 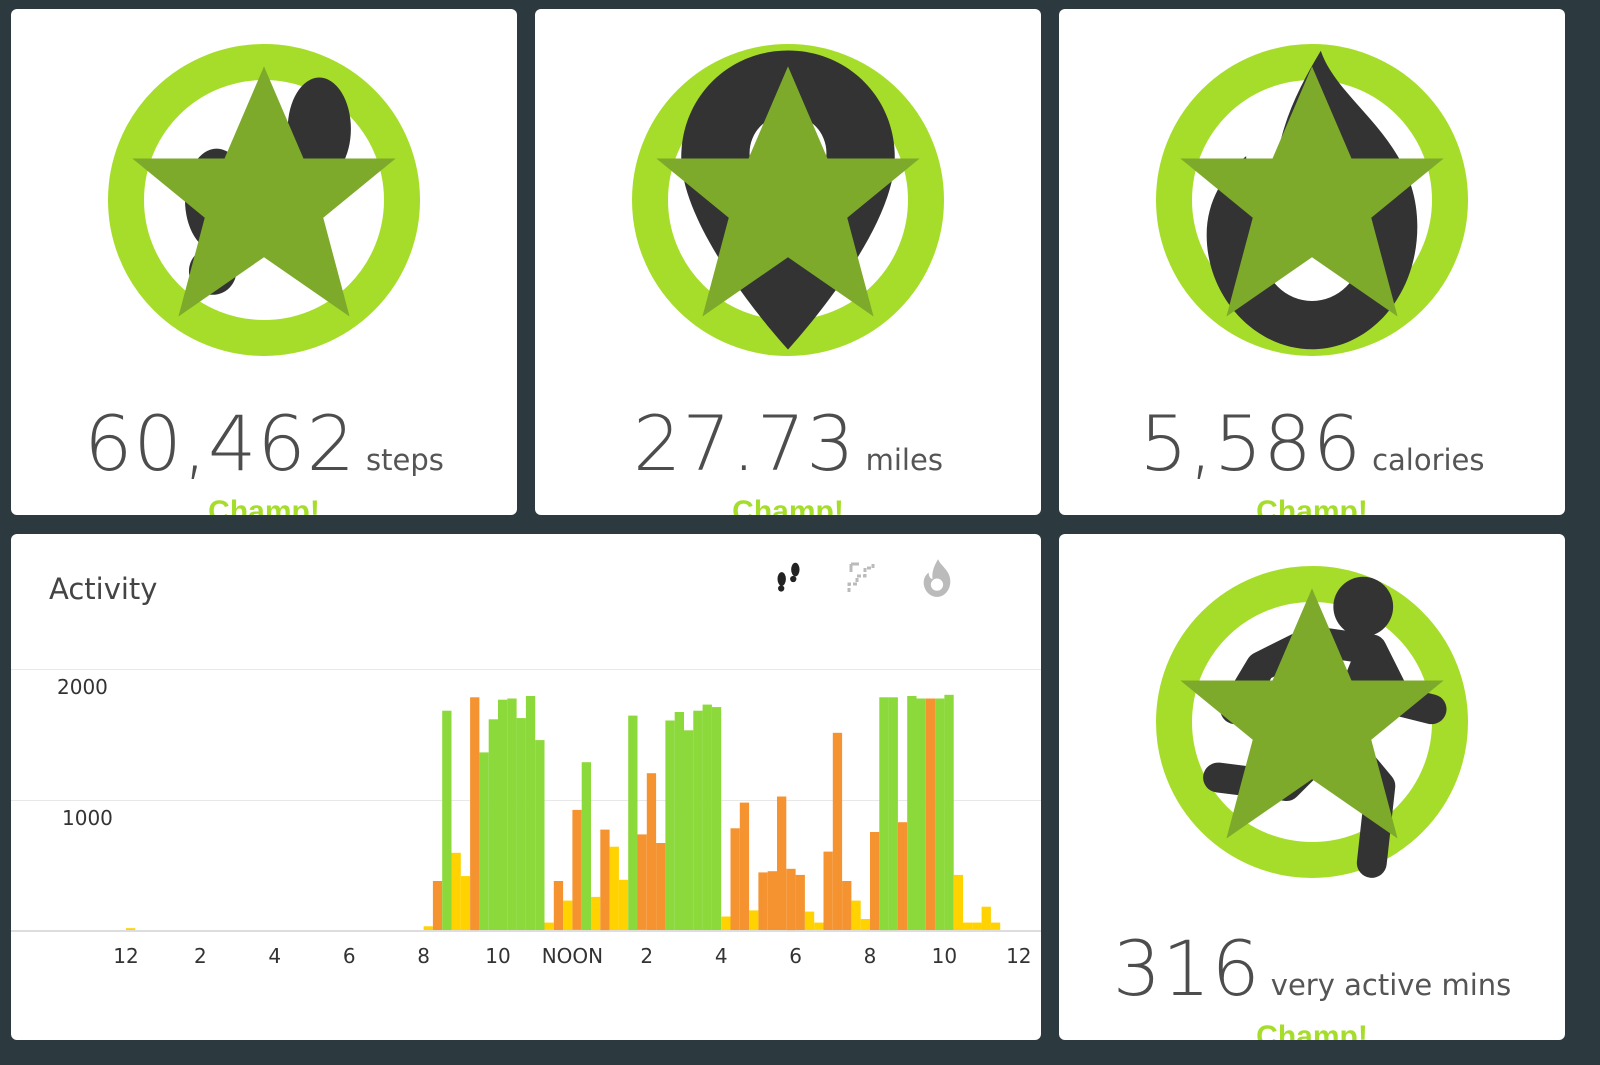 What do you see at coordinates (788, 505) in the screenshot?
I see `distance-status: Champ!` at bounding box center [788, 505].